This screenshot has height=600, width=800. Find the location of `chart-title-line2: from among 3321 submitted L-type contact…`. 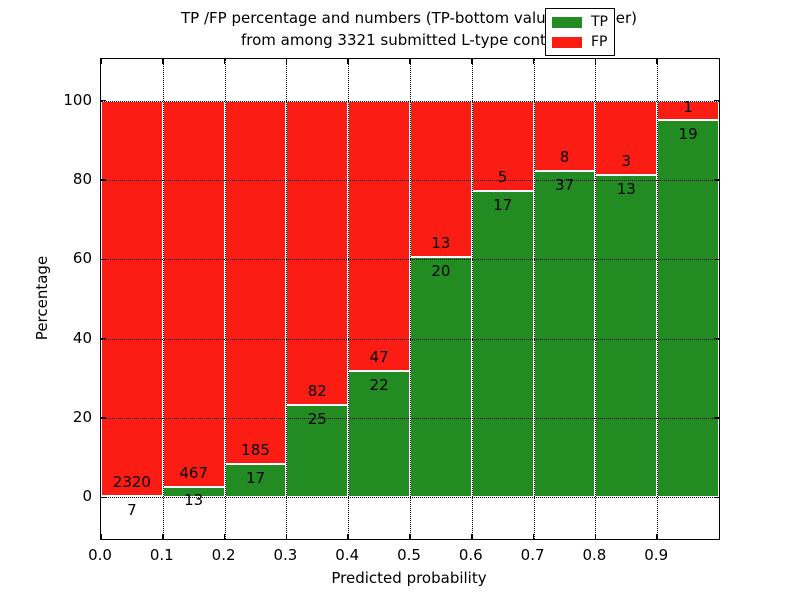

chart-title-line2: from among 3321 submitted L-type contact… is located at coordinates (409, 40).